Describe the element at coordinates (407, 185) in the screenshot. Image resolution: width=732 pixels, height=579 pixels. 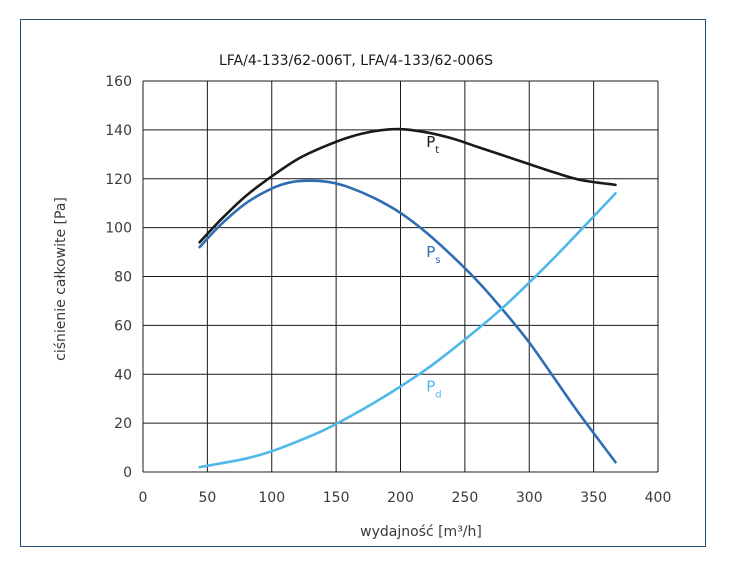
I see `series-line-pt` at that location.